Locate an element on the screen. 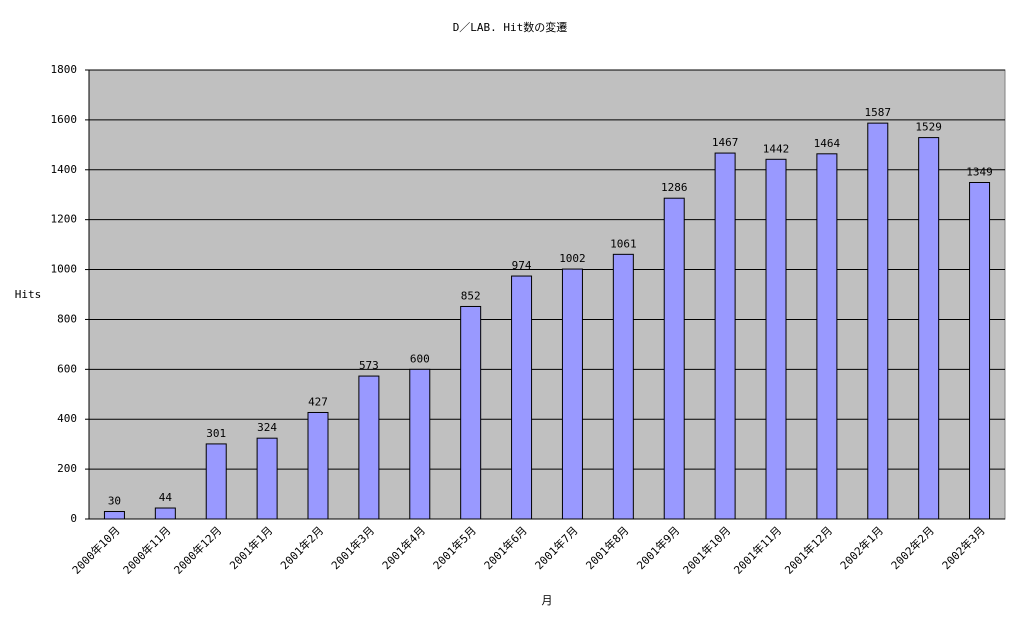 This screenshot has height=626, width=1020. data-label: 1349 is located at coordinates (979, 171).